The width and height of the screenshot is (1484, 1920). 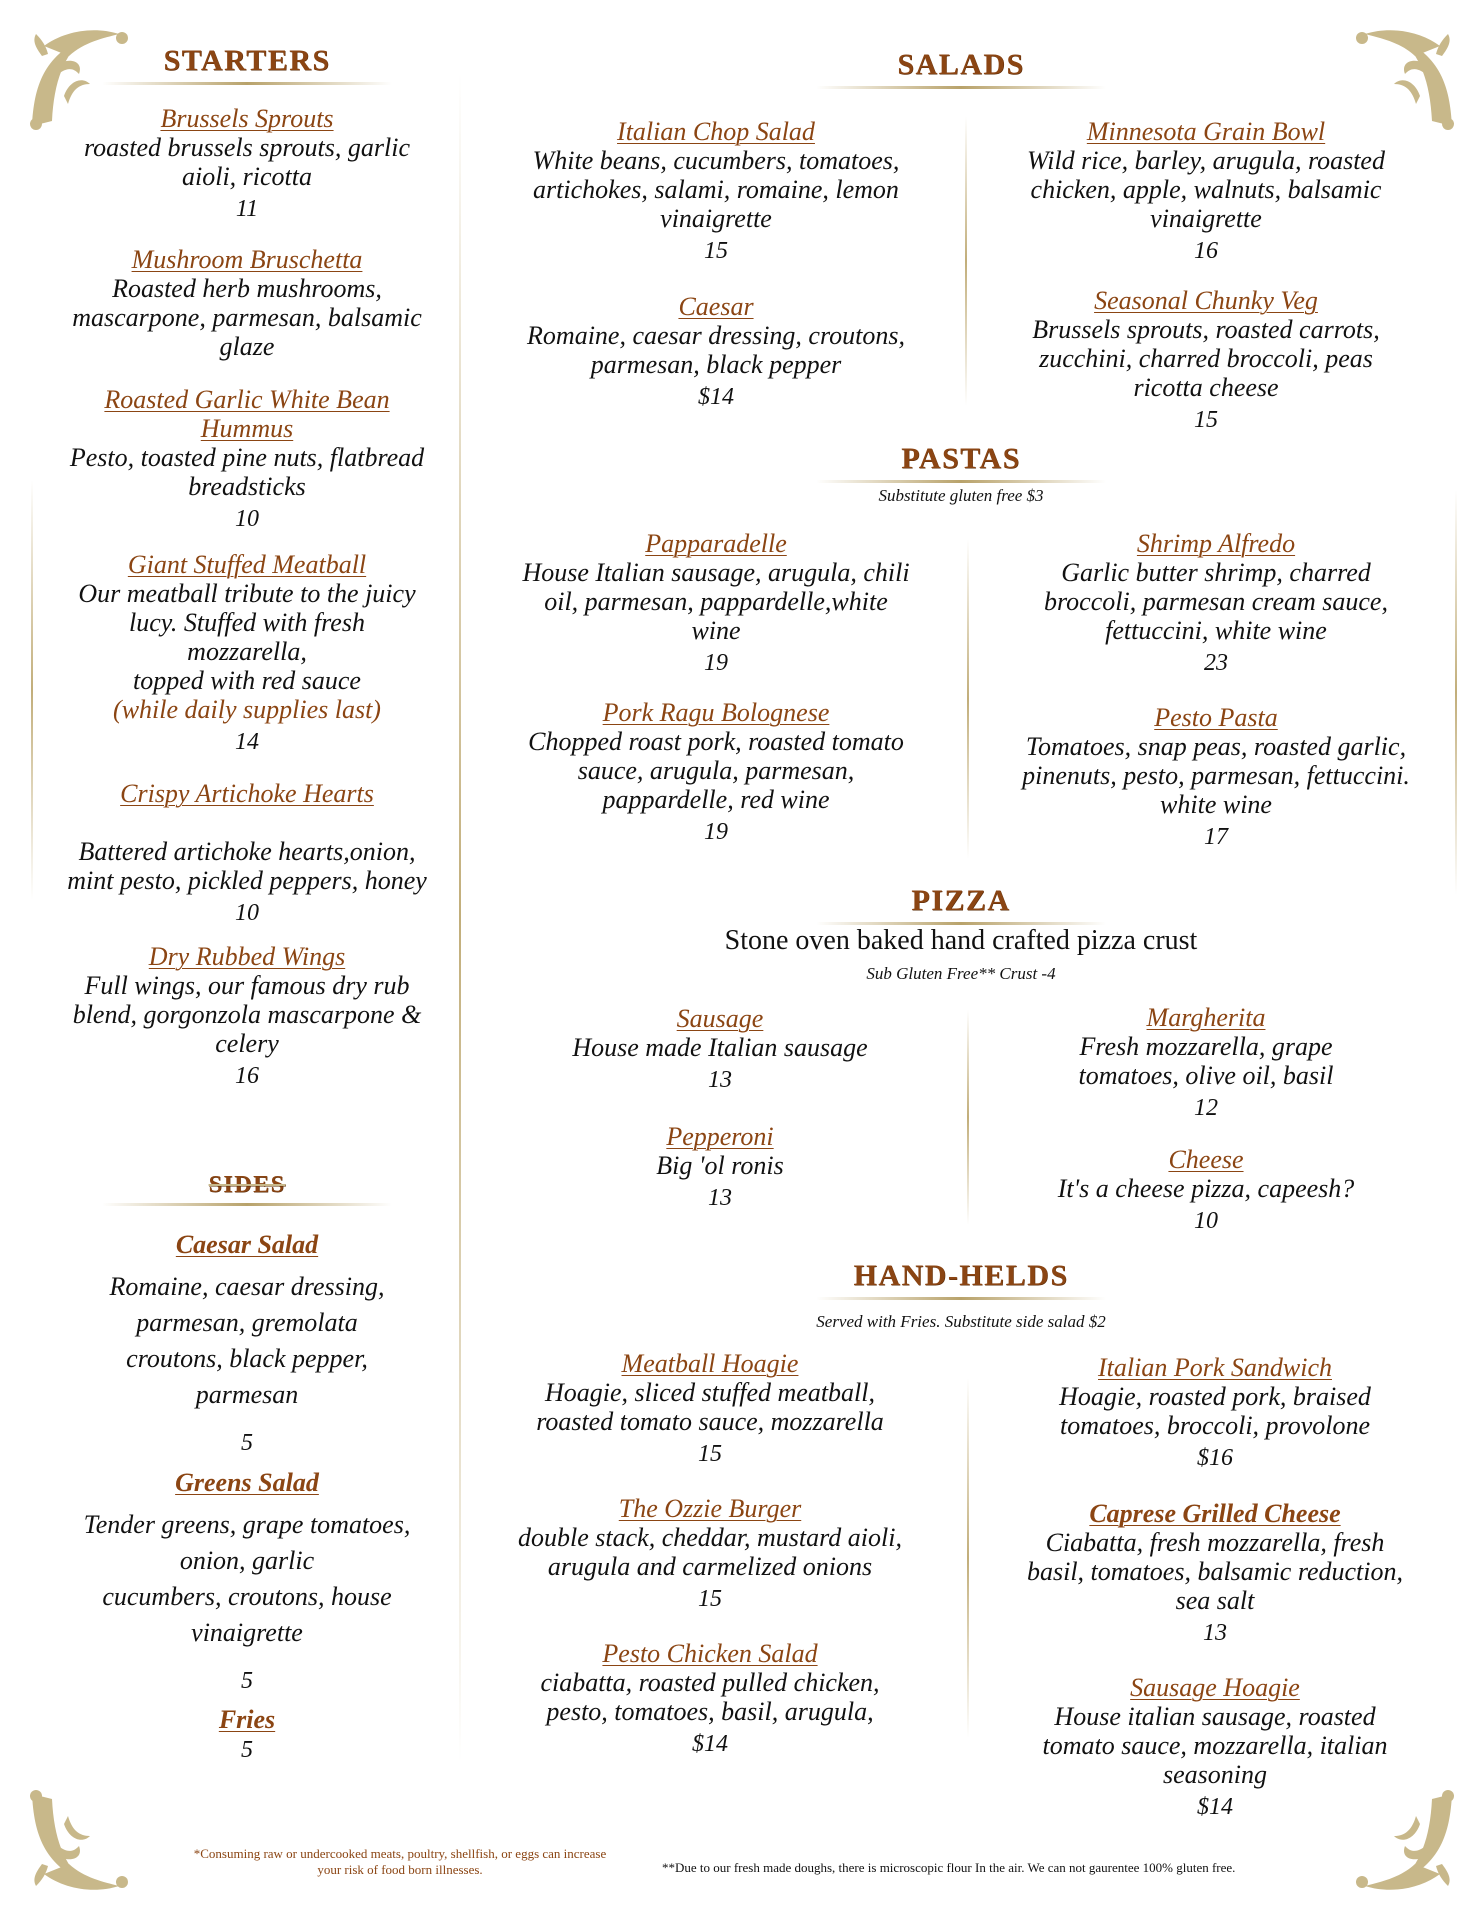 I want to click on starters-item-description: Battered artichoke hearts,onion,, so click(x=247, y=851).